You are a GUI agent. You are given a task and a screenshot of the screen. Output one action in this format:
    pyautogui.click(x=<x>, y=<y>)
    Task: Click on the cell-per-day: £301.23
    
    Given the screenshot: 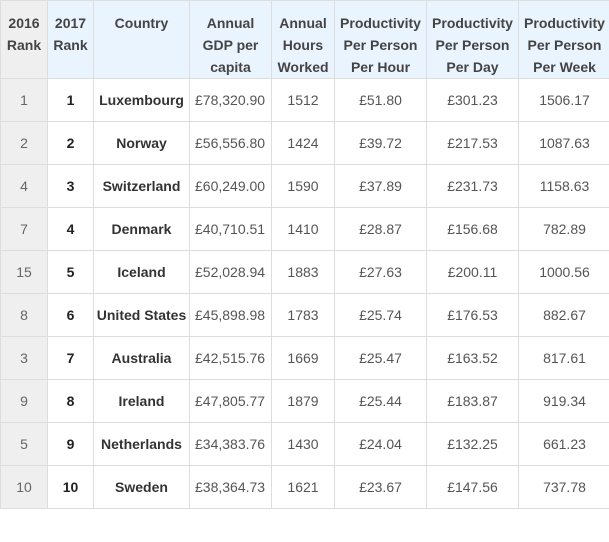 What is the action you would take?
    pyautogui.click(x=472, y=100)
    